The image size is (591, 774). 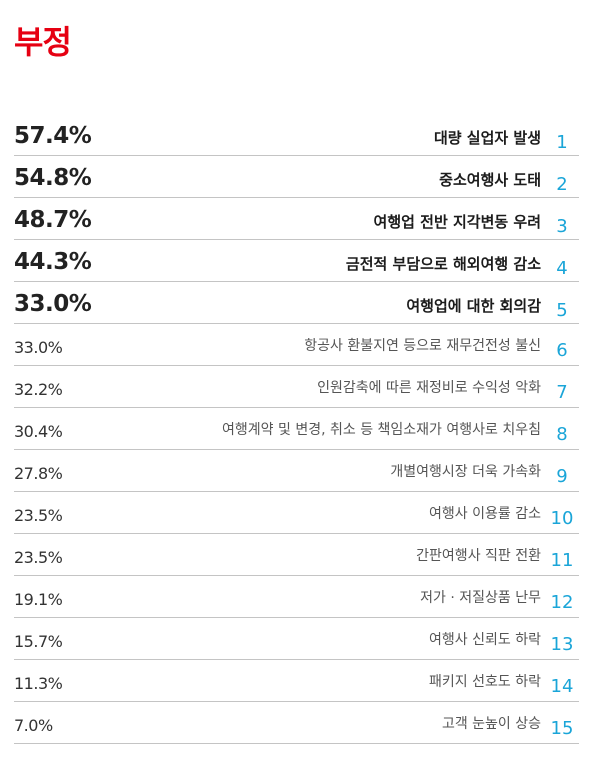 What do you see at coordinates (562, 476) in the screenshot?
I see `rank-number: 9` at bounding box center [562, 476].